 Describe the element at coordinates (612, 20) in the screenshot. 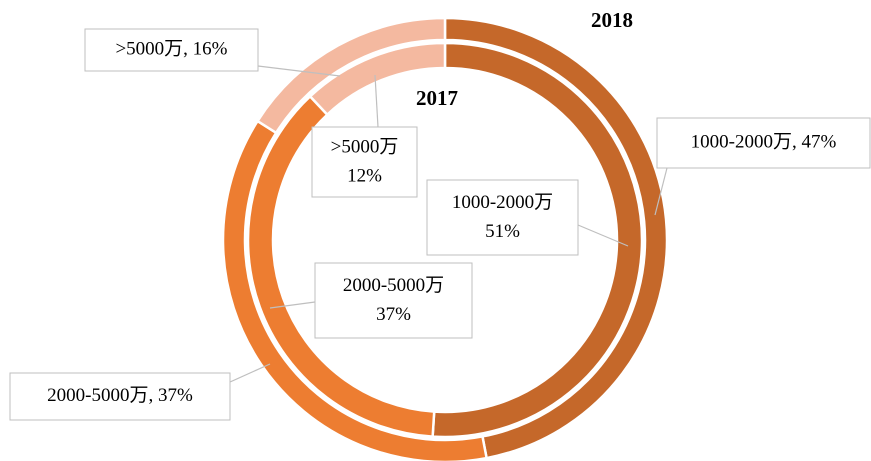

I see `series-title: 2018` at that location.